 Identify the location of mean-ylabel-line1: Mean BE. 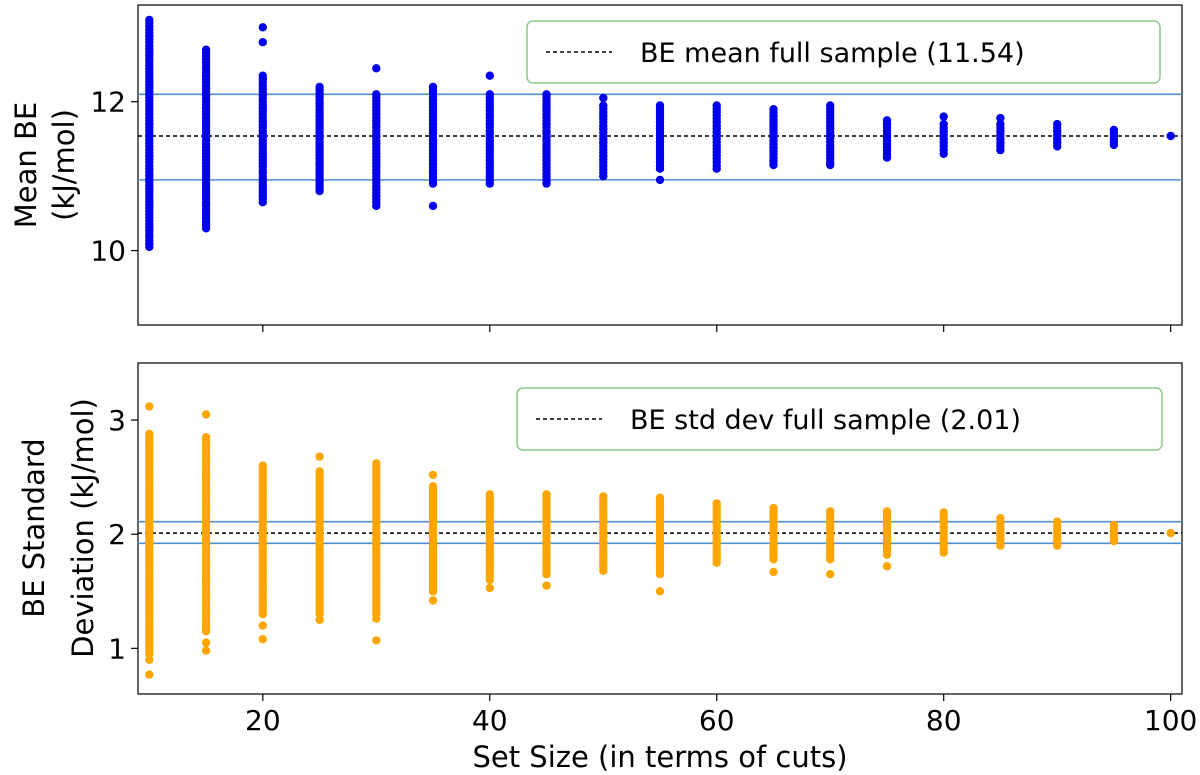
(26, 165).